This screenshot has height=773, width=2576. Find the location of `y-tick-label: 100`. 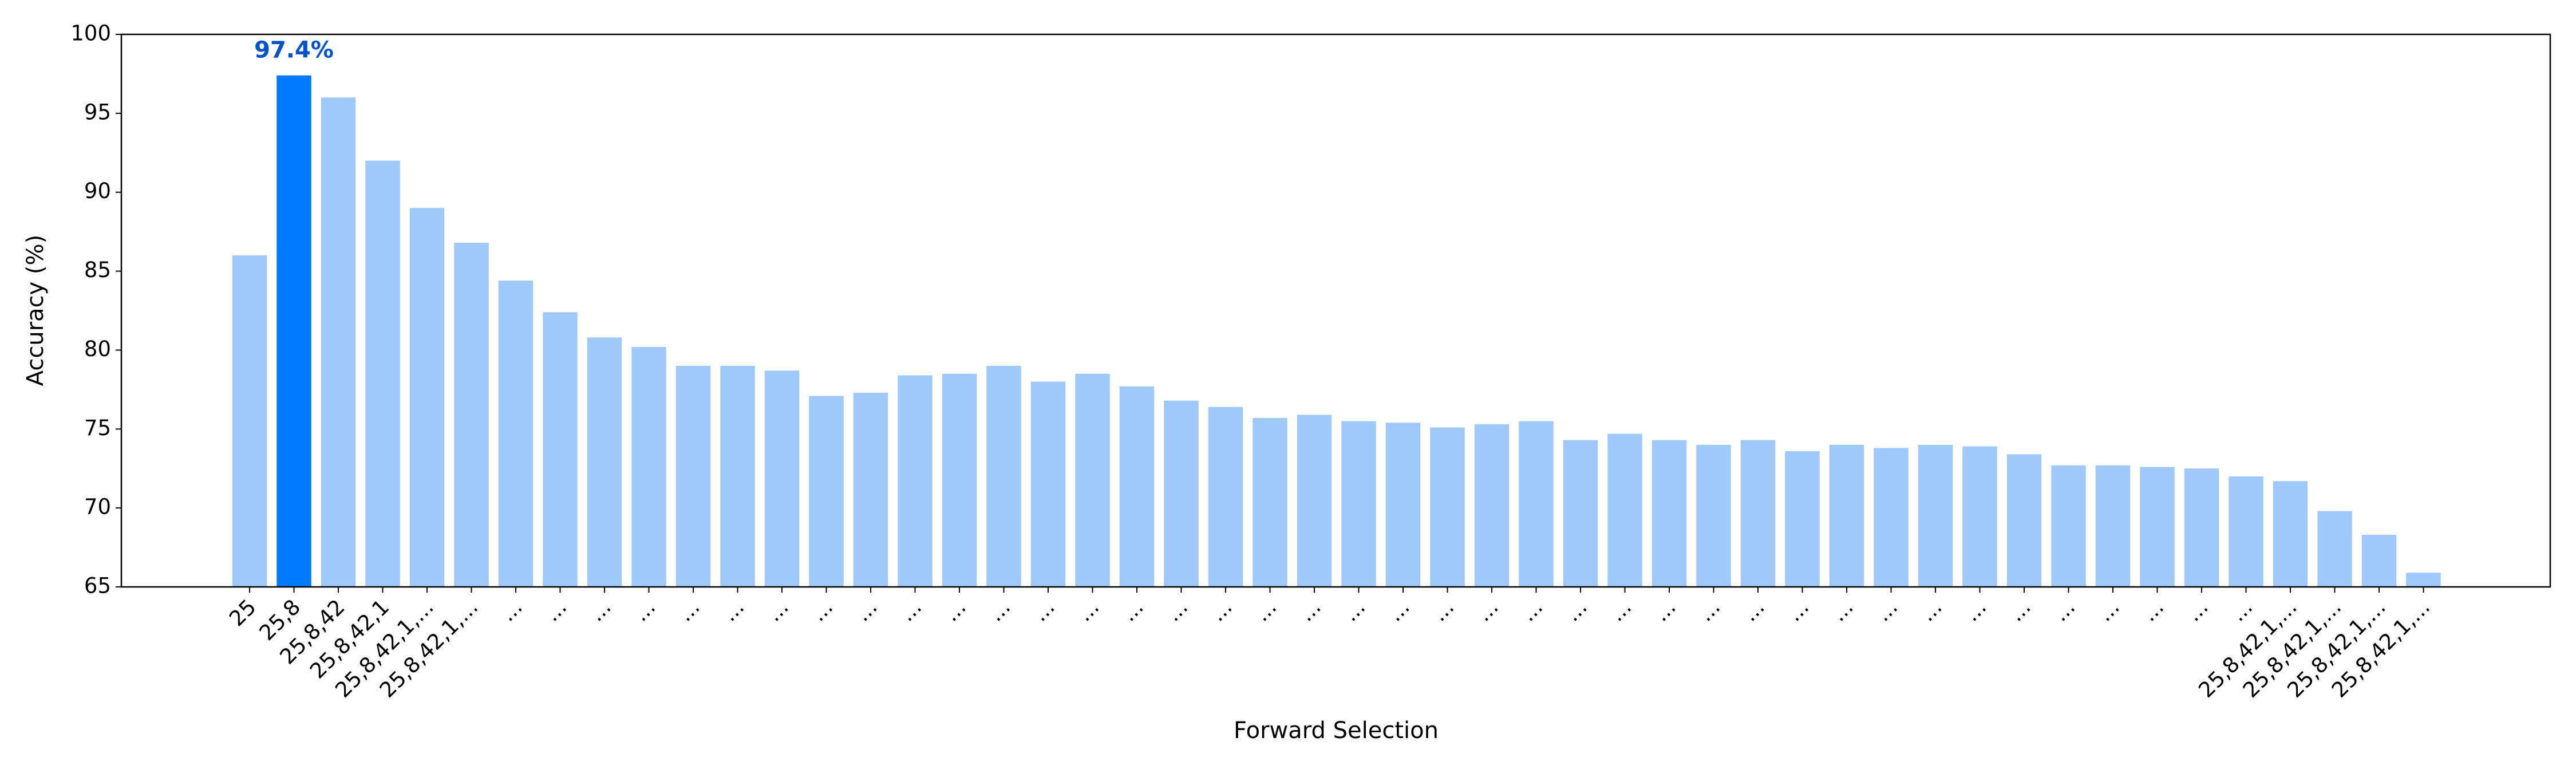

y-tick-label: 100 is located at coordinates (90, 33).